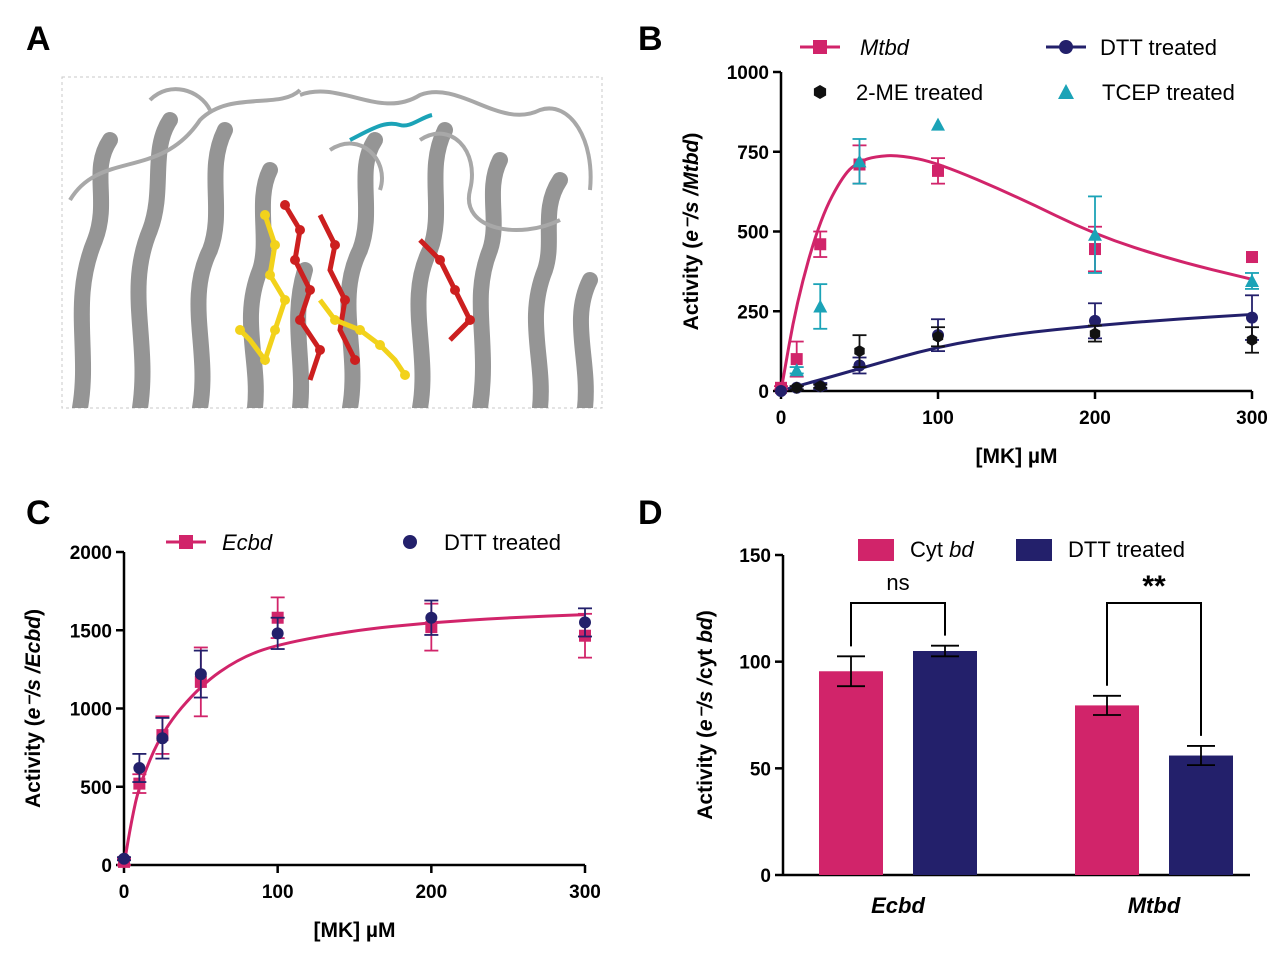 Image resolution: width=1280 pixels, height=953 pixels. Describe the element at coordinates (33, 641) in the screenshot. I see `axis-label-part: Ecbd` at that location.